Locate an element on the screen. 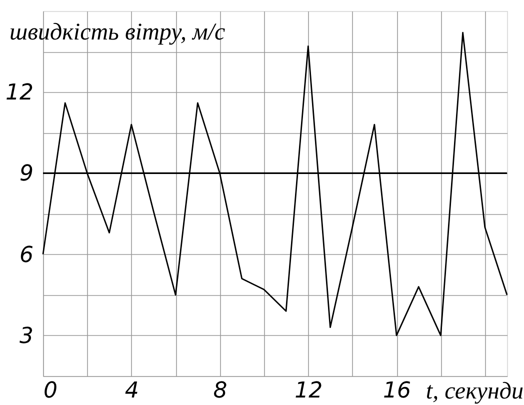  x-tick-label: 4 is located at coordinates (131, 391).